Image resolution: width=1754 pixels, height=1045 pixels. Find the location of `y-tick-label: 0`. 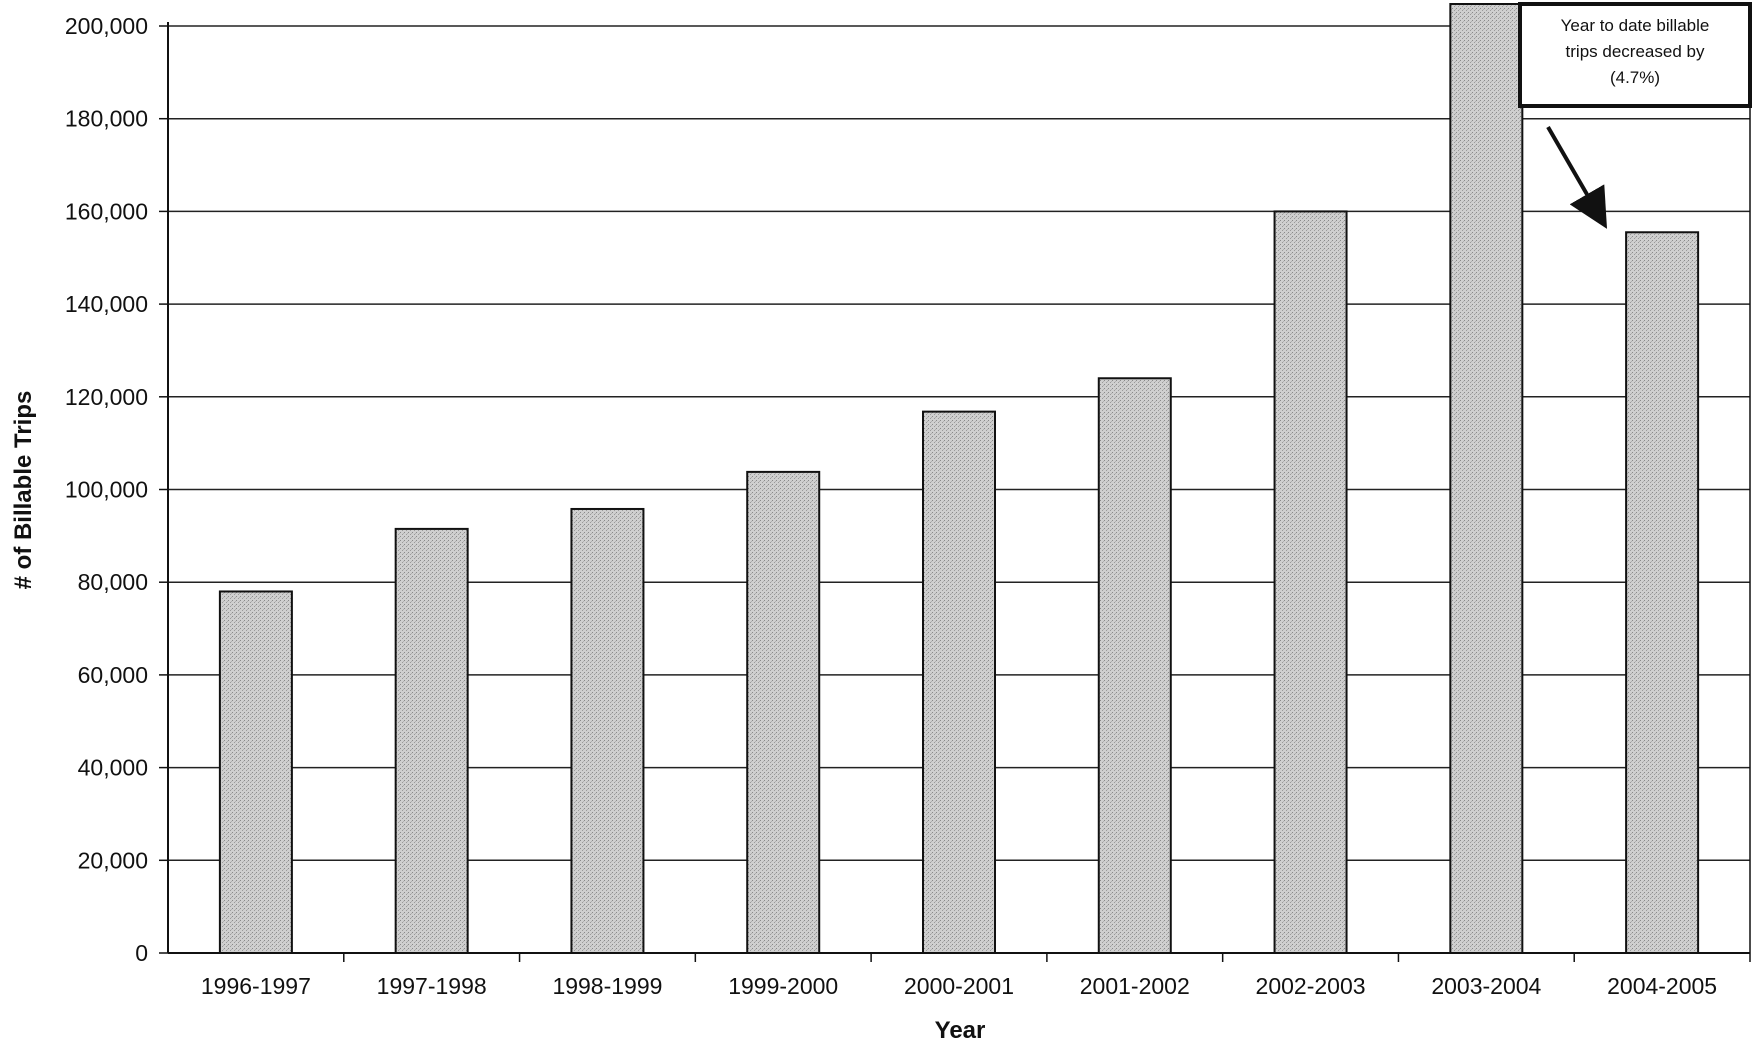

y-tick-label: 0 is located at coordinates (141, 953).